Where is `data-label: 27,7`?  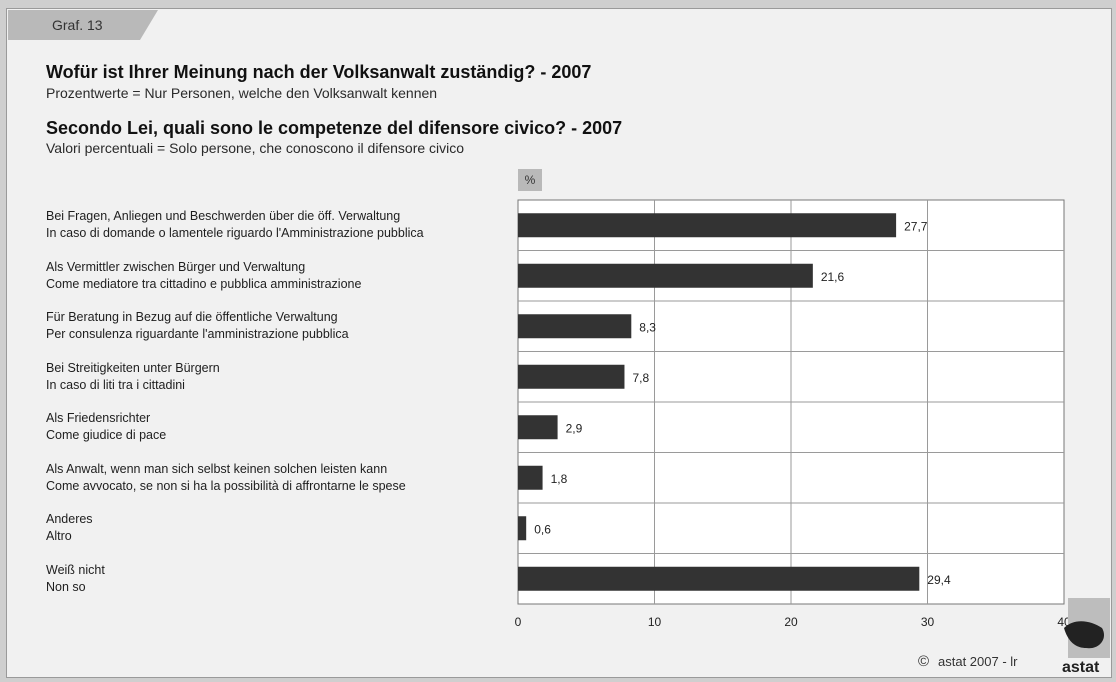
data-label: 27,7 is located at coordinates (916, 226).